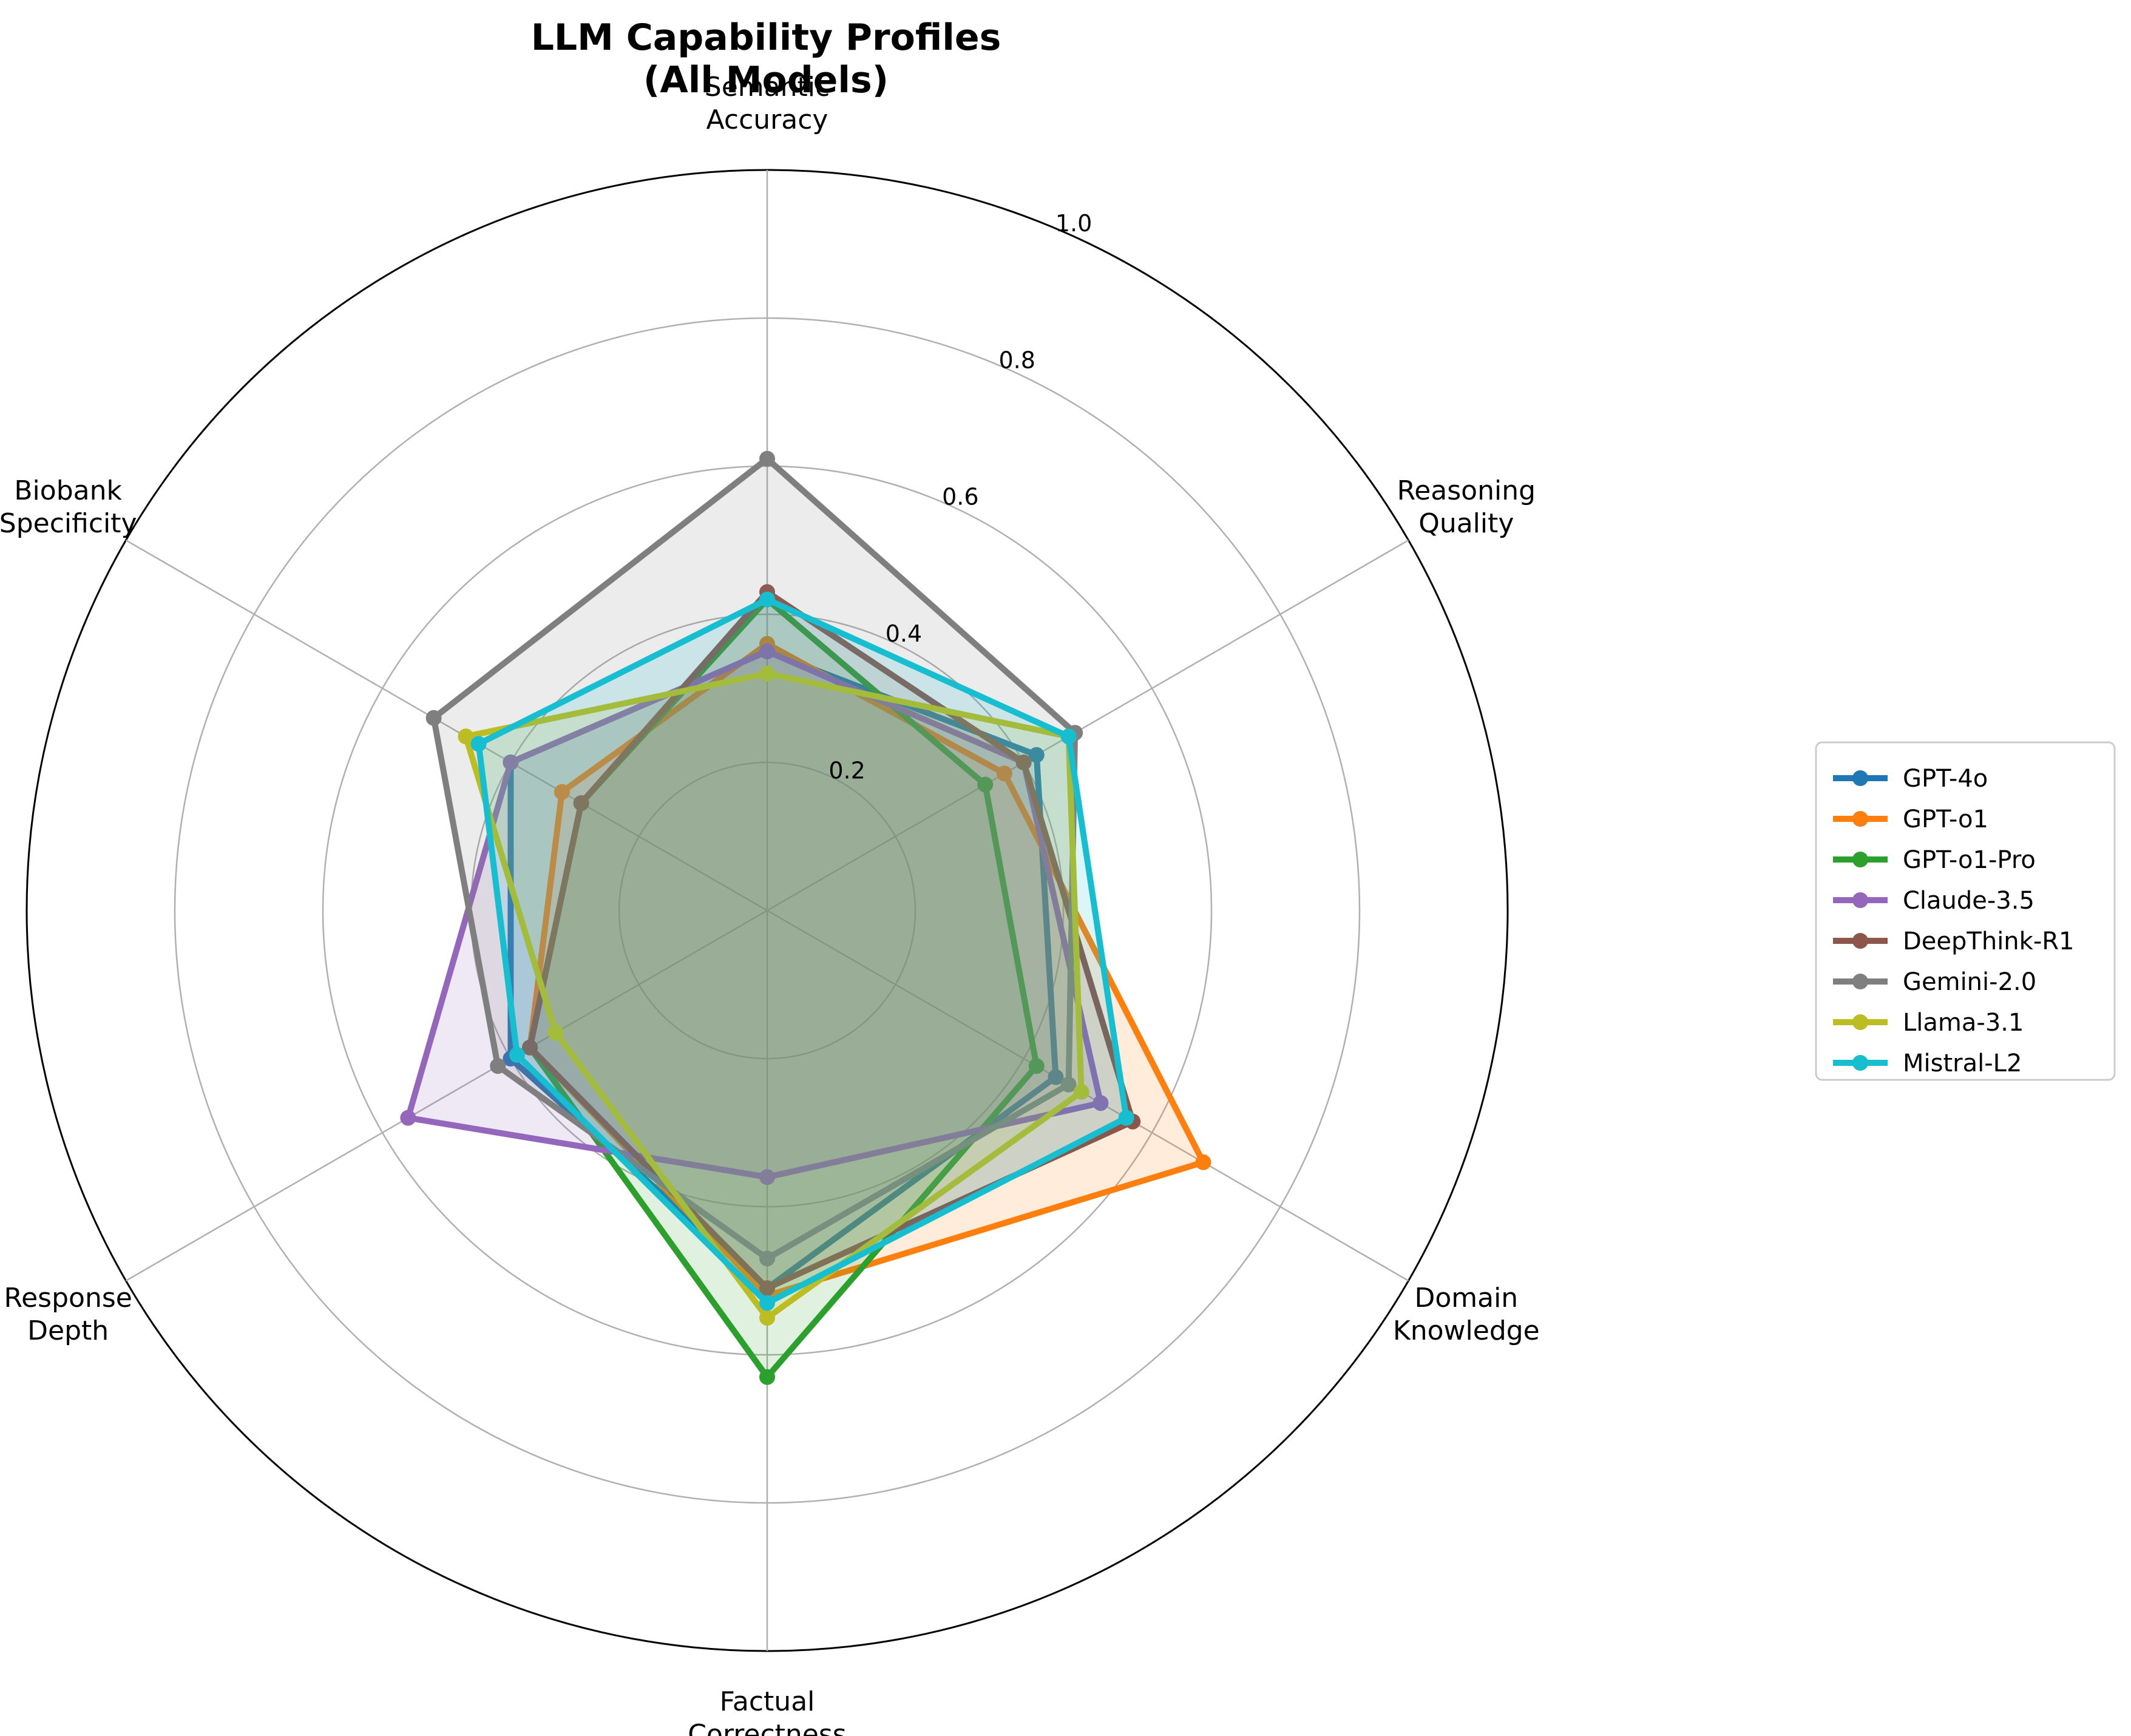 The image size is (2131, 1736). I want to click on legend-item-6: Gemini-2.0, so click(1934, 982).